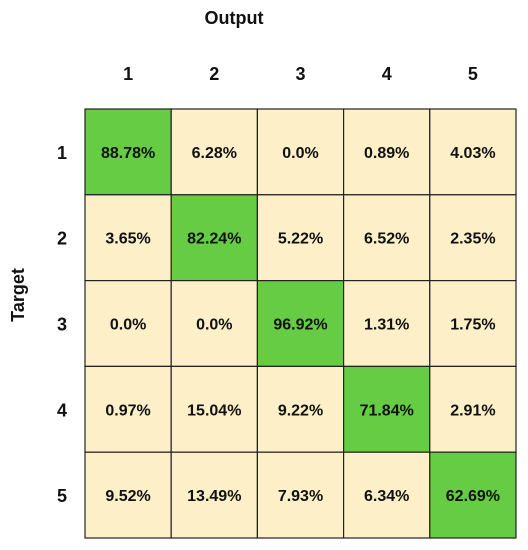  Describe the element at coordinates (214, 74) in the screenshot. I see `column-label: 2` at that location.